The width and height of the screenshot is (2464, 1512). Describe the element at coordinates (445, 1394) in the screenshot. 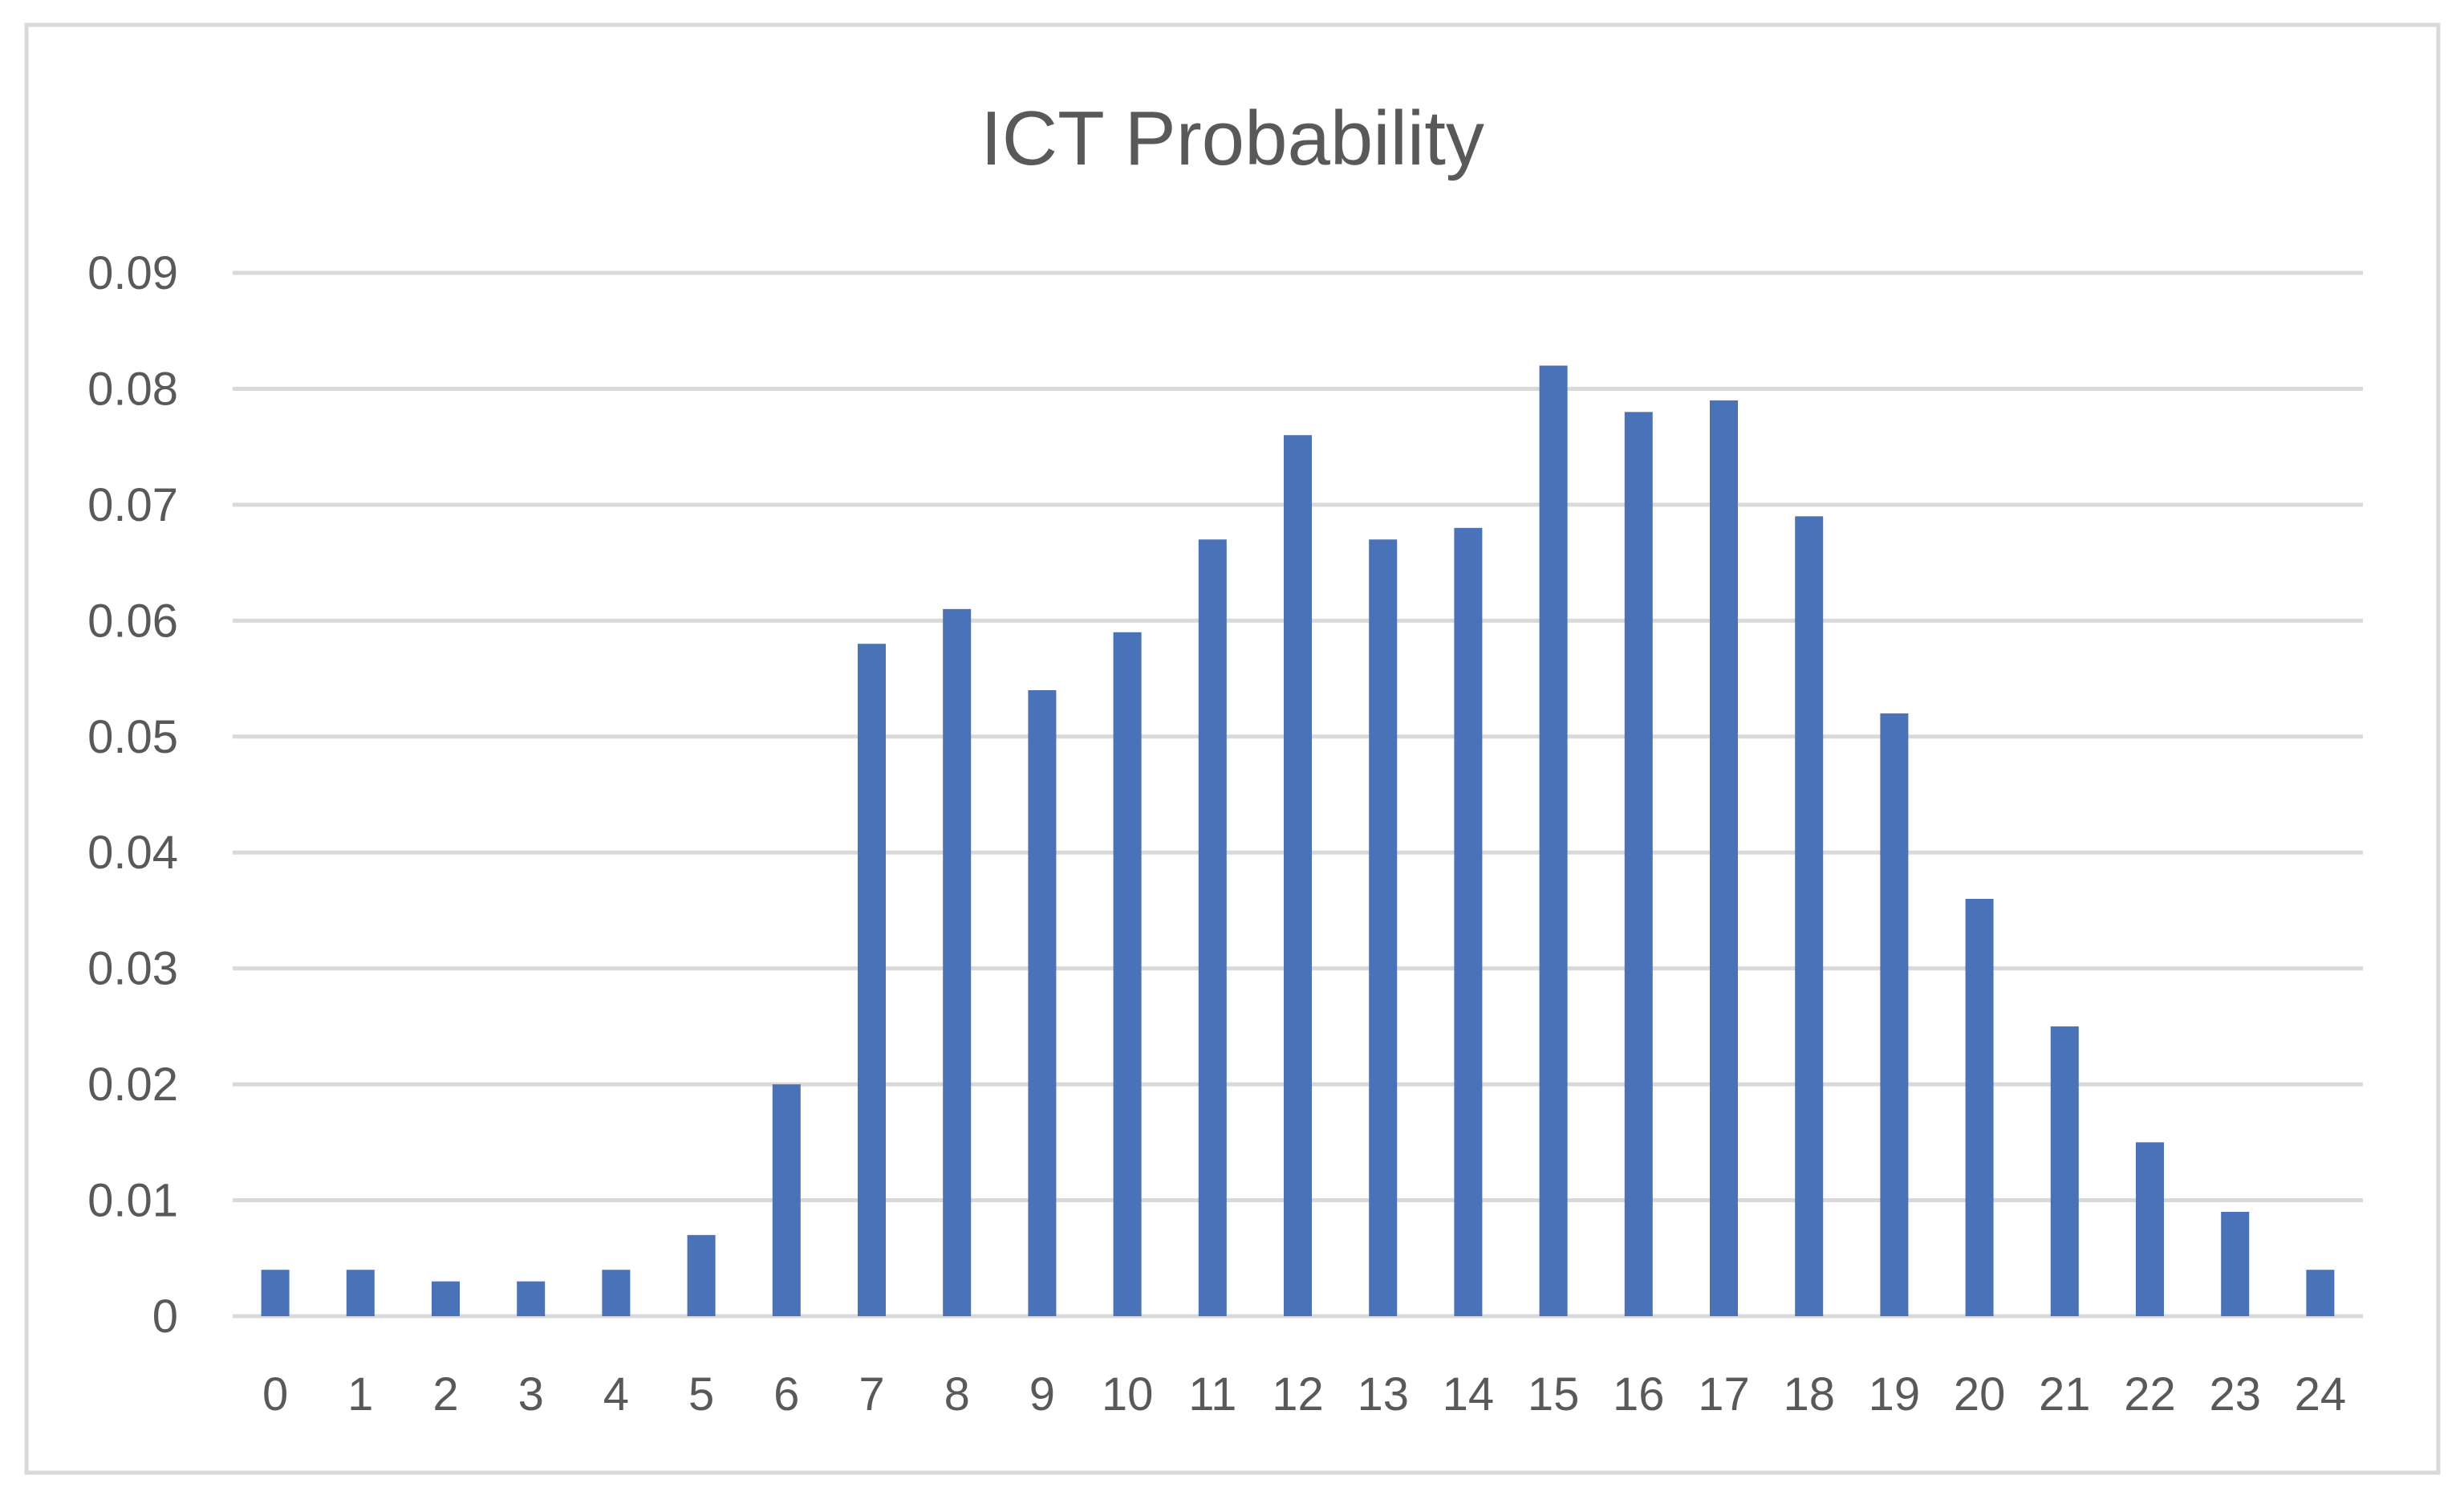

I see `x-tick-label: 2` at that location.